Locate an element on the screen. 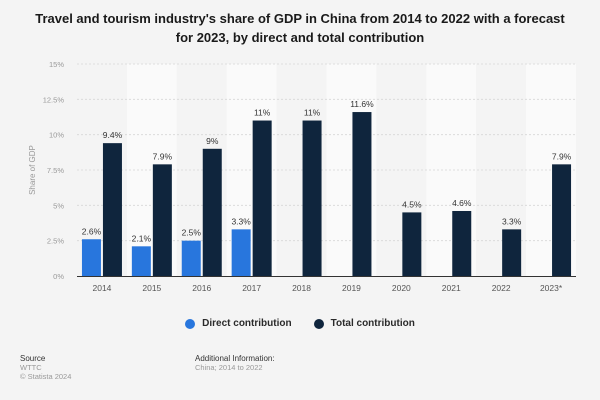 The width and height of the screenshot is (600, 400). data-label: 4.5% is located at coordinates (412, 204).